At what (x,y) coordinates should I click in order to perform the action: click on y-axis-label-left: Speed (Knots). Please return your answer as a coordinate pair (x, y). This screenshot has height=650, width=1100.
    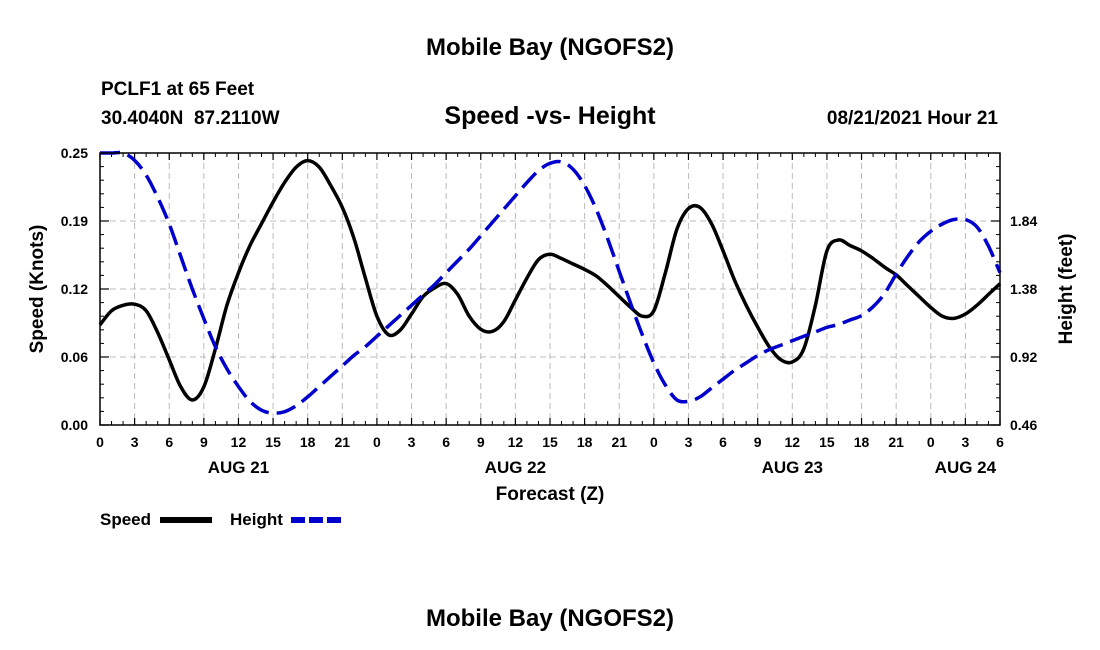
    Looking at the image, I should click on (37, 289).